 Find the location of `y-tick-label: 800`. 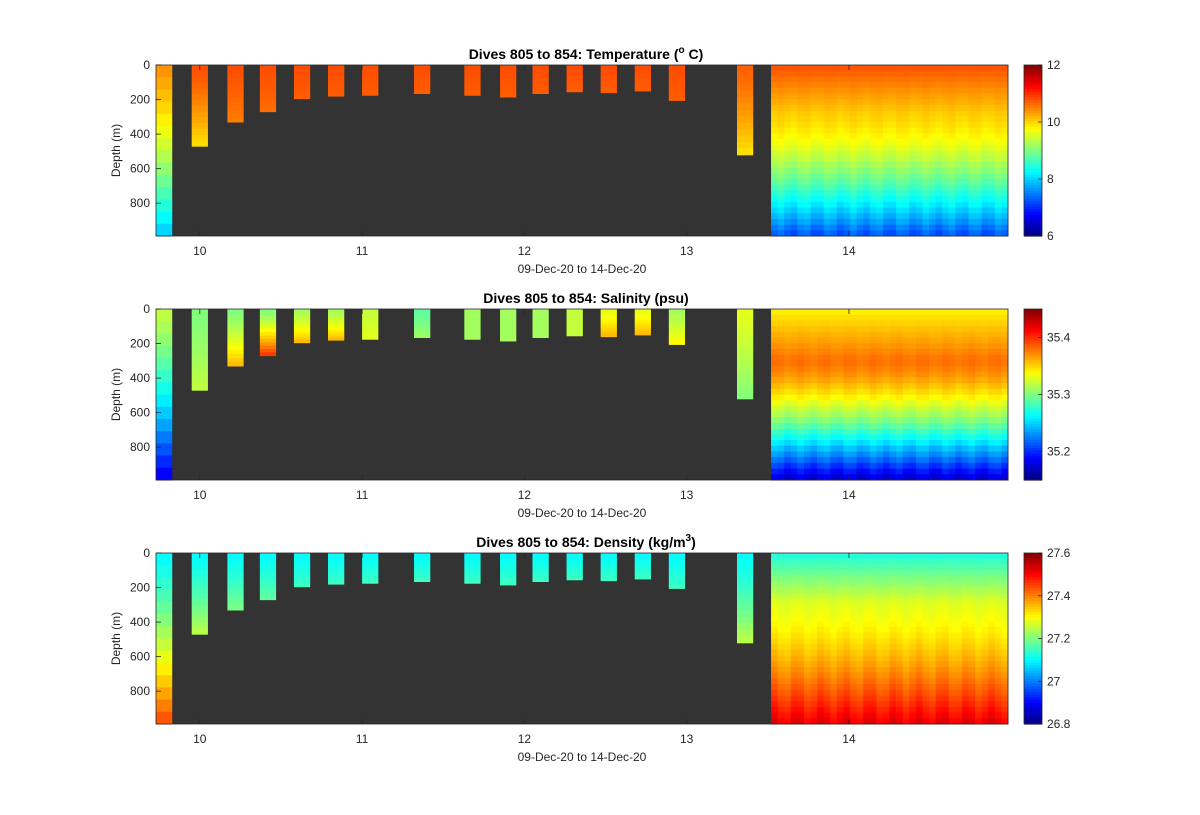

y-tick-label: 800 is located at coordinates (140, 691).